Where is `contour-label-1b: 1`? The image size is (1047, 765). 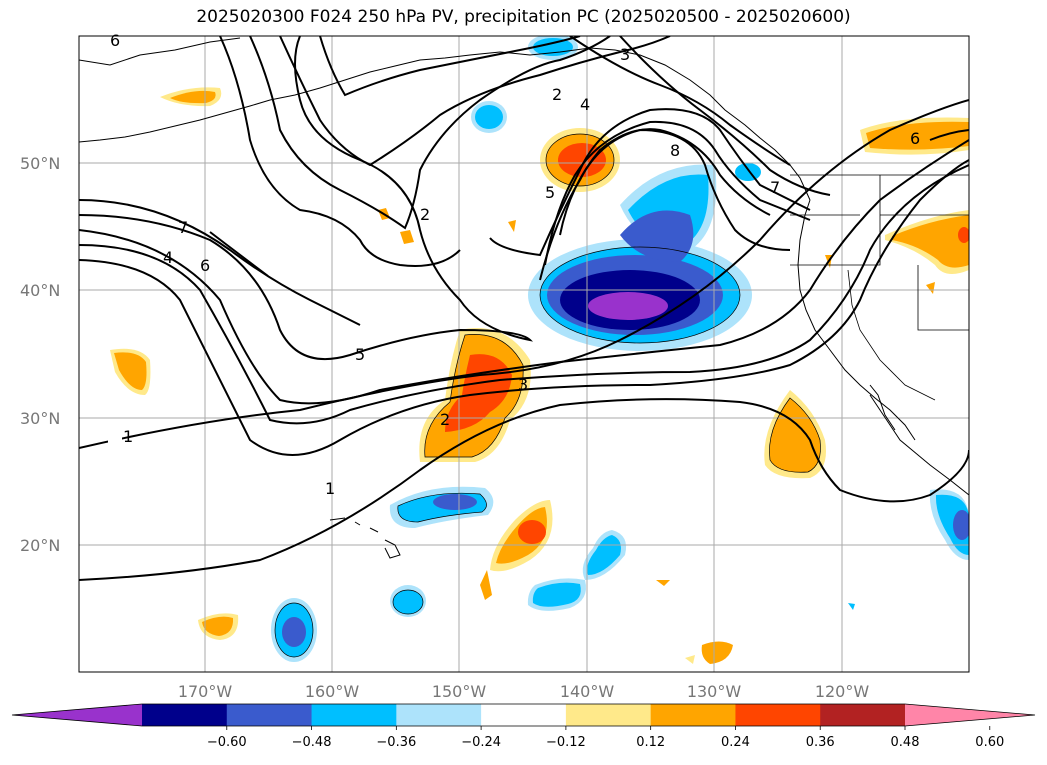 contour-label-1b: 1 is located at coordinates (330, 488).